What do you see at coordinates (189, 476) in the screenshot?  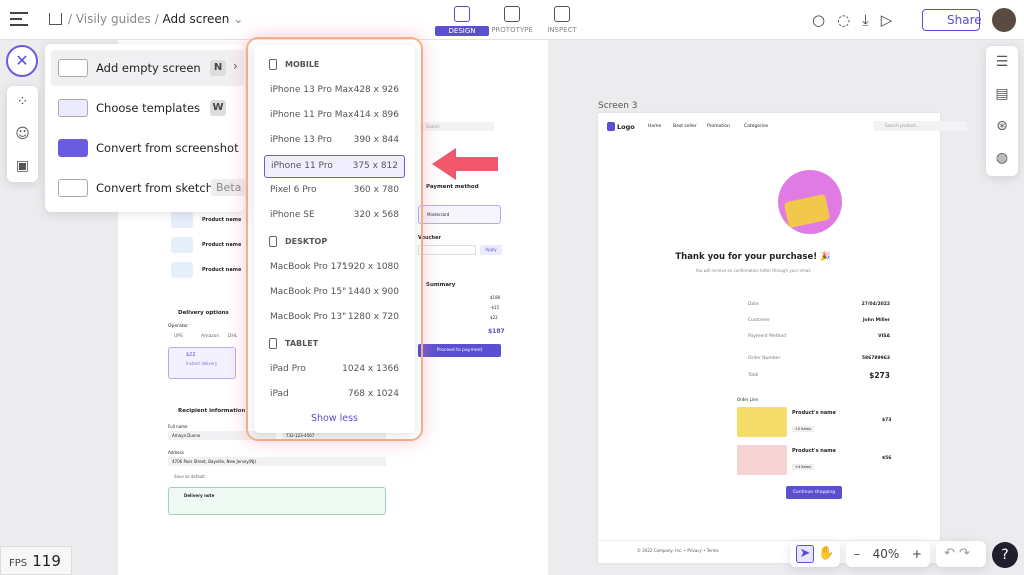 I see `save-default: Save as default` at bounding box center [189, 476].